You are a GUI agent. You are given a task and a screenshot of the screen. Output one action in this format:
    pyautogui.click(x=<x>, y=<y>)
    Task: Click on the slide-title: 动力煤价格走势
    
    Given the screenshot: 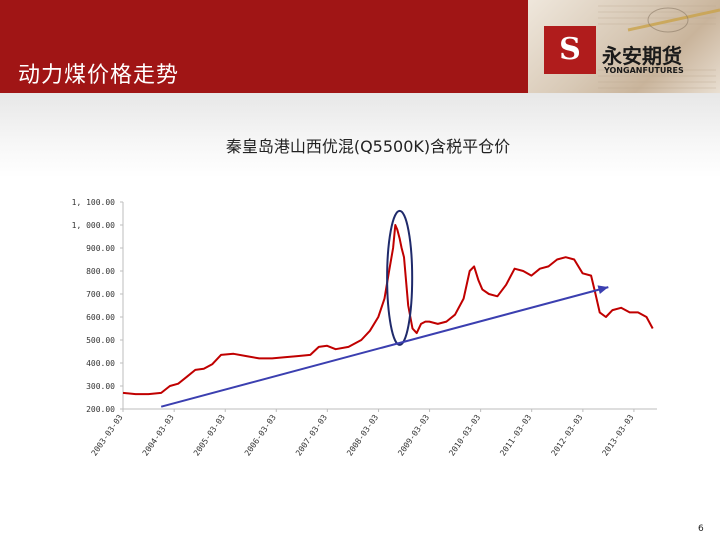 What is the action you would take?
    pyautogui.click(x=99, y=75)
    